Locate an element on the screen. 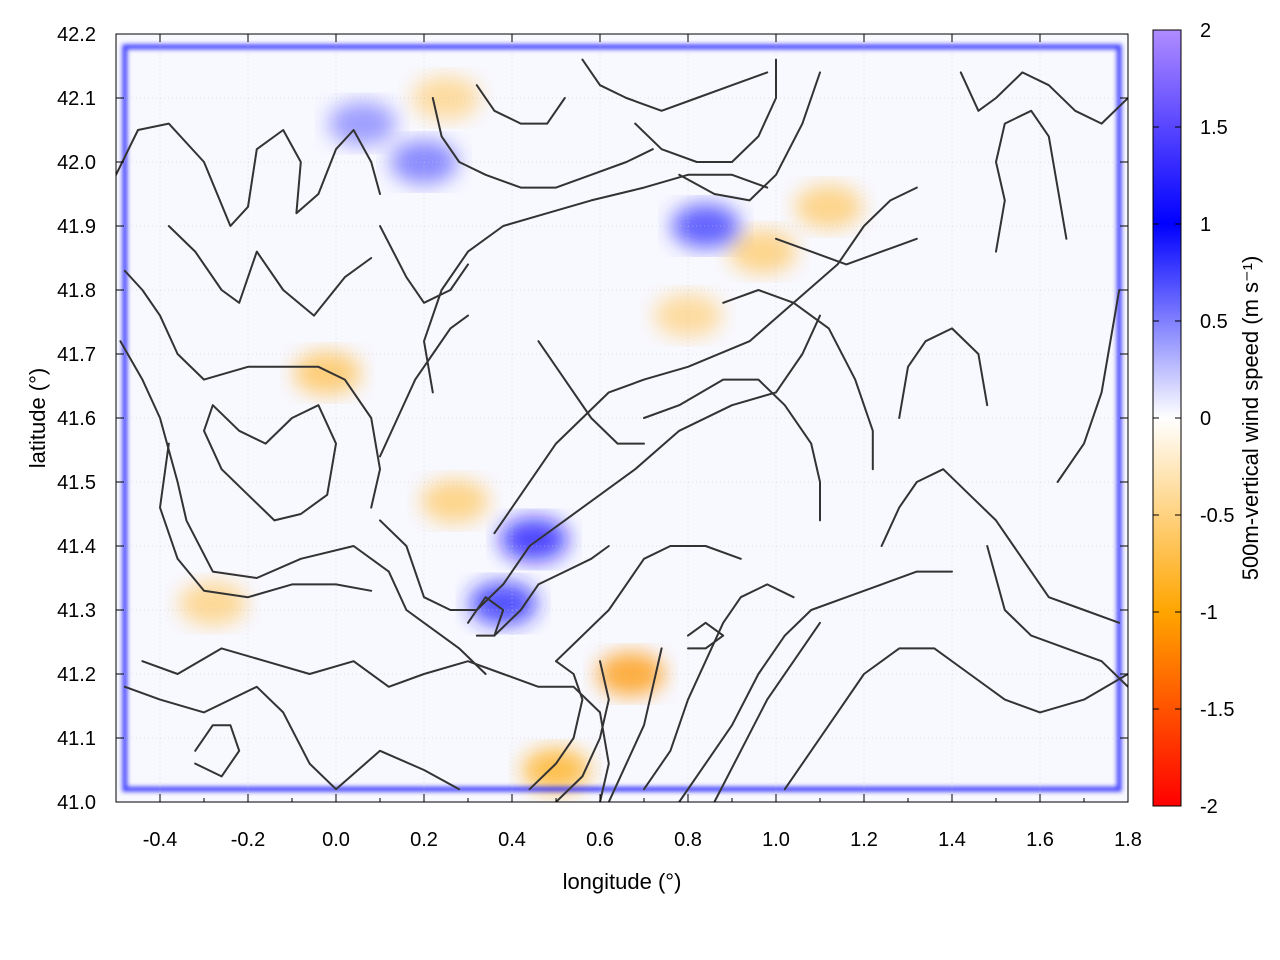 Image resolution: width=1280 pixels, height=960 pixels. x-tick-label: 0.0 is located at coordinates (336, 840).